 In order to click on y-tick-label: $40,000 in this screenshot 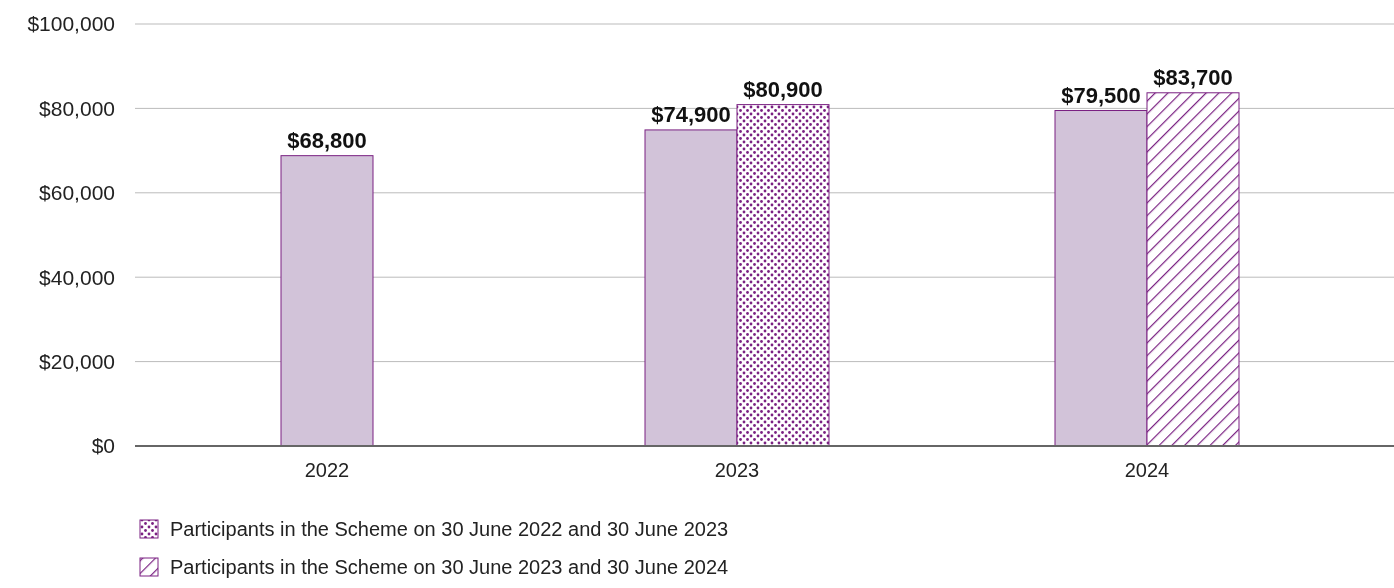, I will do `click(77, 277)`.